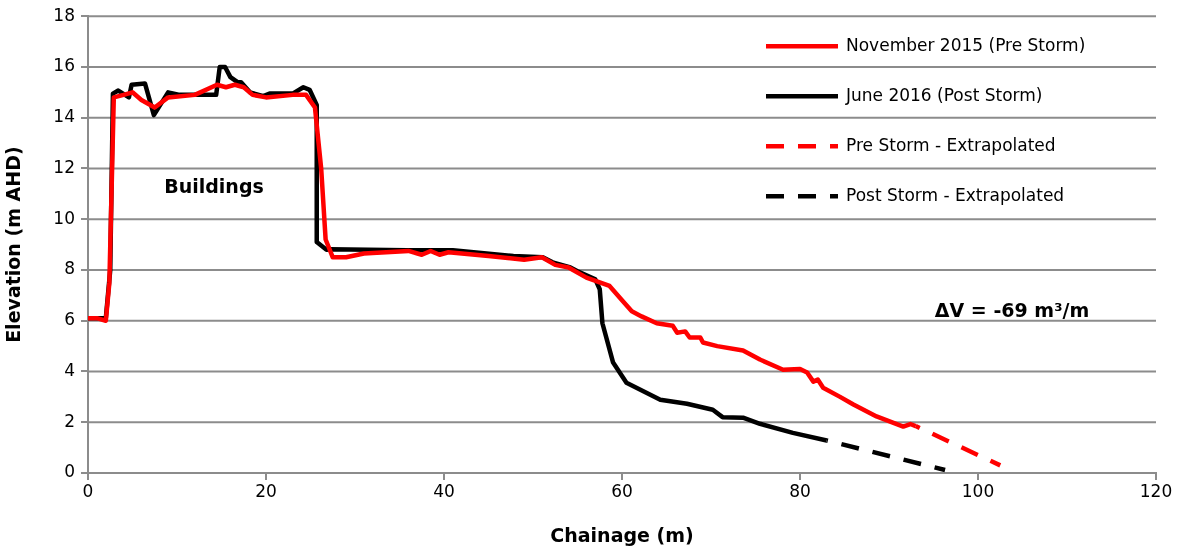  What do you see at coordinates (64, 217) in the screenshot?
I see `y-tick-label: 10` at bounding box center [64, 217].